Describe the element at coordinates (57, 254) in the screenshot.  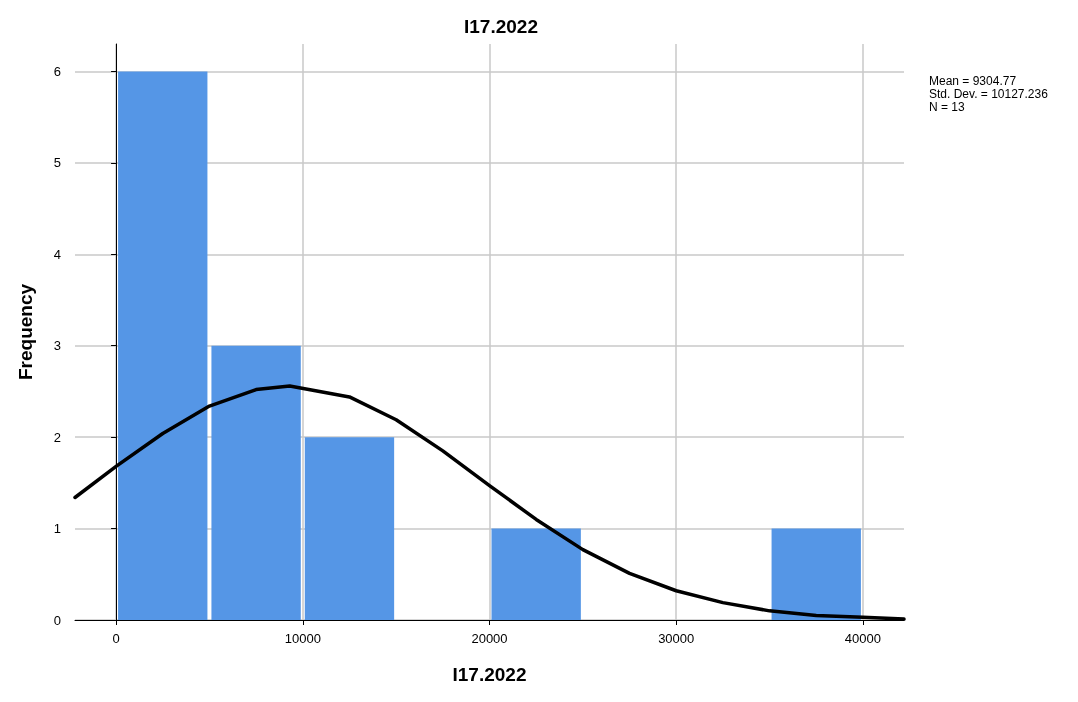
I see `y-tick-label: 4` at that location.